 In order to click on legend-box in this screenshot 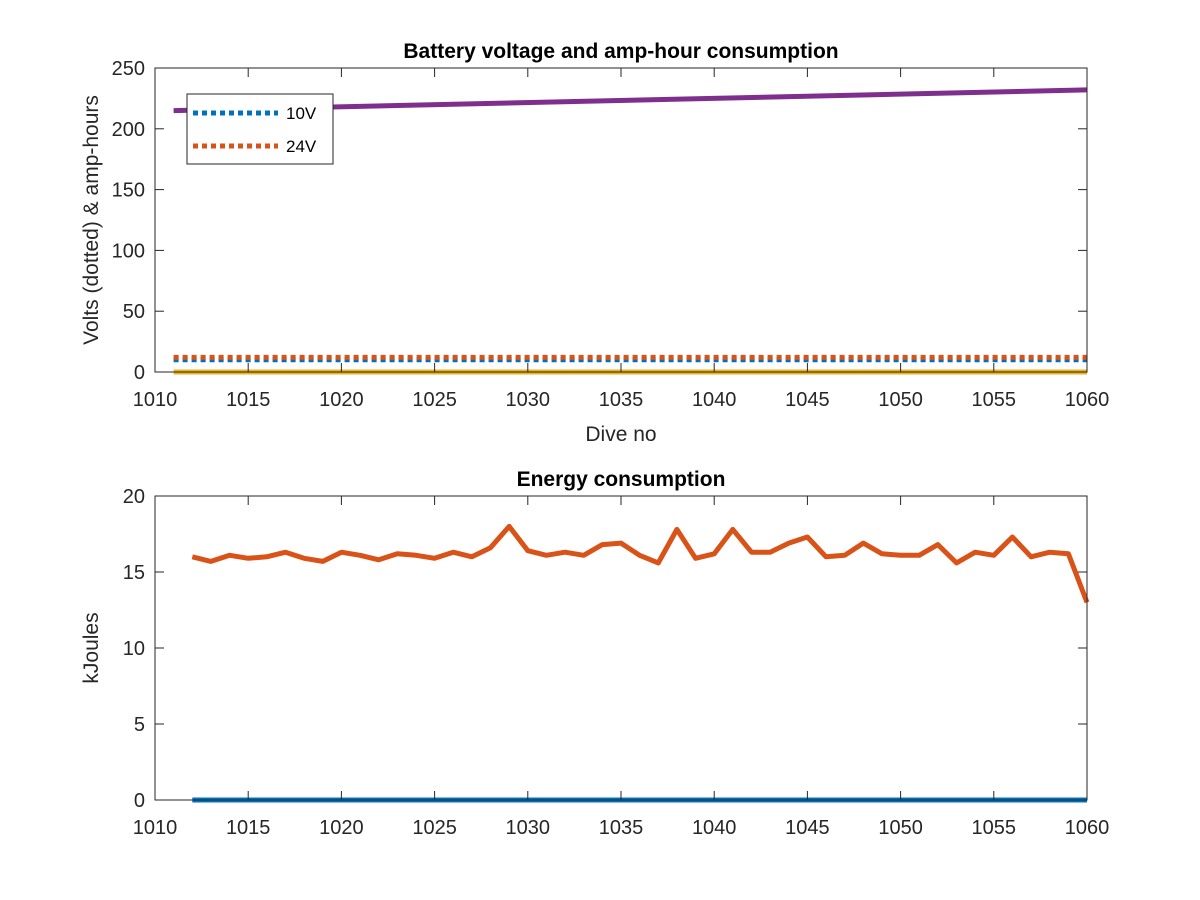, I will do `click(260, 129)`.